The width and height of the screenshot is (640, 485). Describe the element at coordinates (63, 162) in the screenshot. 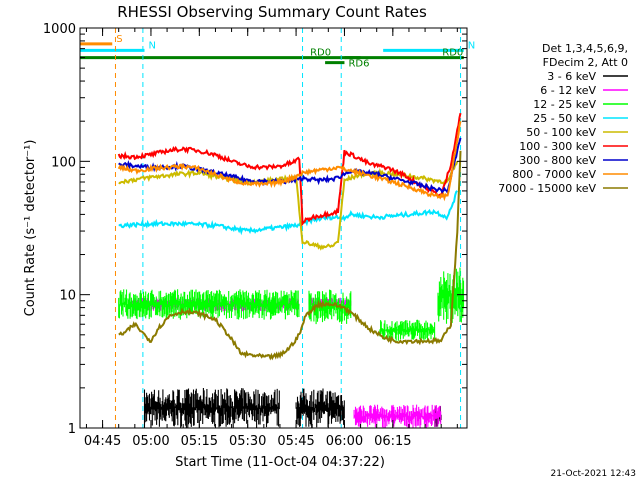

I see `y-tick-label-2: 100` at that location.